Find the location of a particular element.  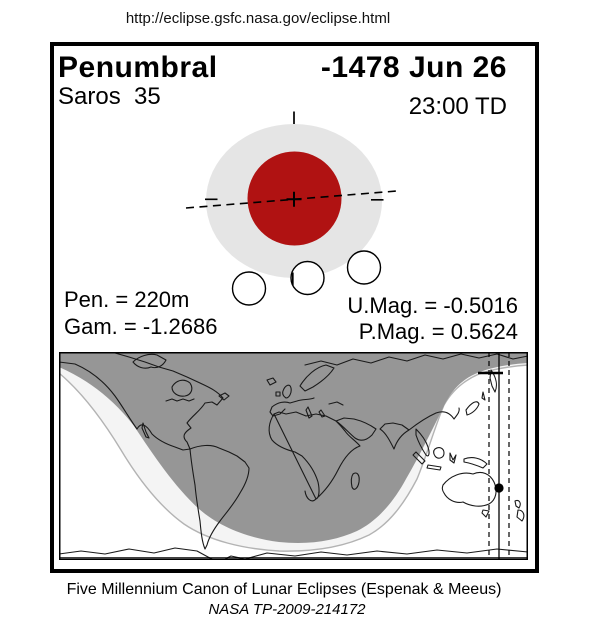

stat-penumbral-magnitude: P.Mag. = 0.5624 is located at coordinates (438, 331).